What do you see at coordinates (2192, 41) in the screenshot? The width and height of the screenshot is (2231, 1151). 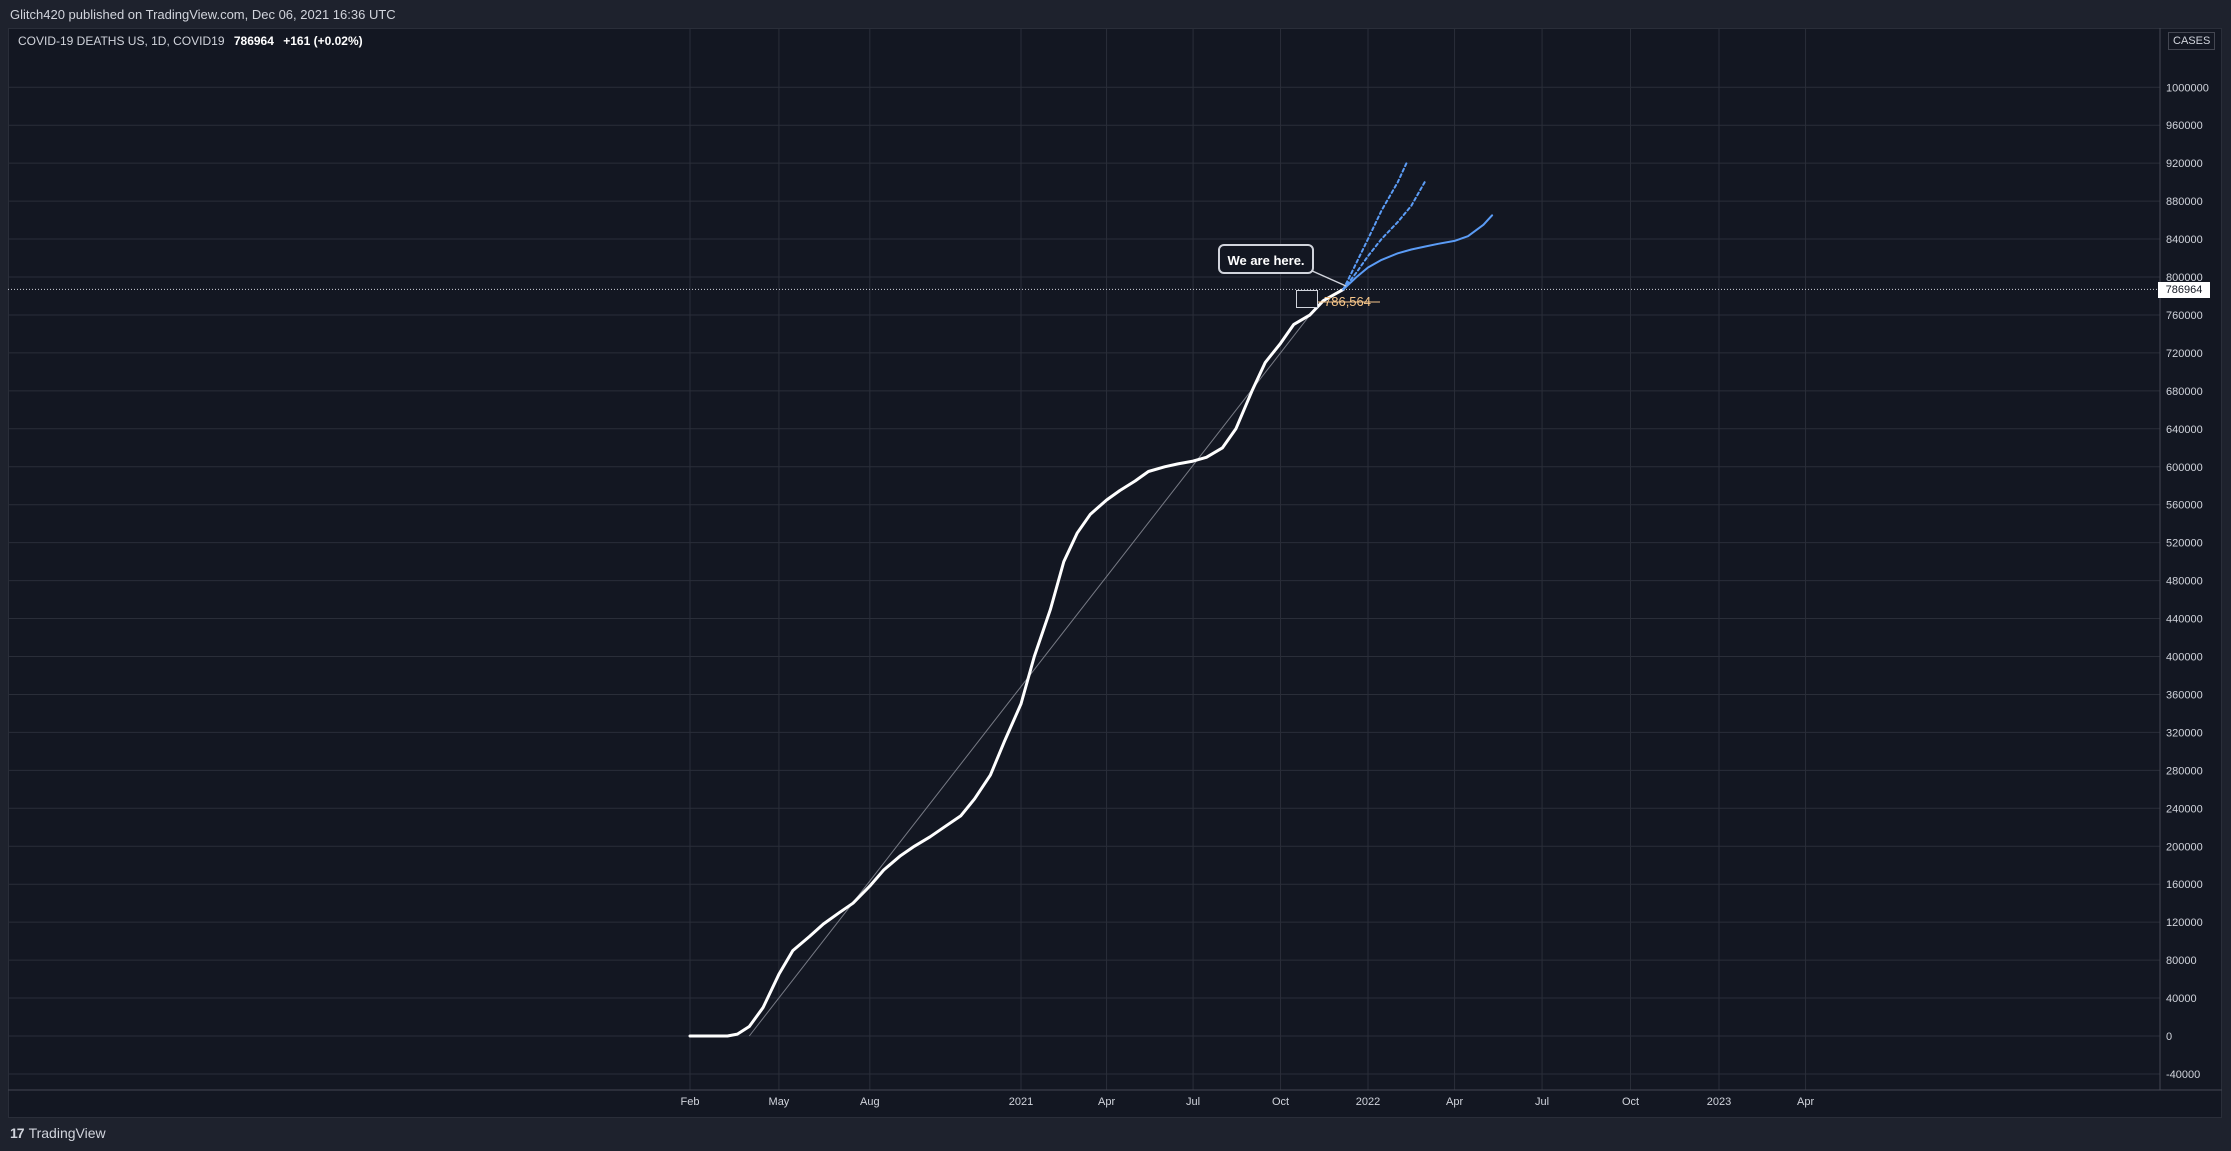 I see `scale-label: CASES` at bounding box center [2192, 41].